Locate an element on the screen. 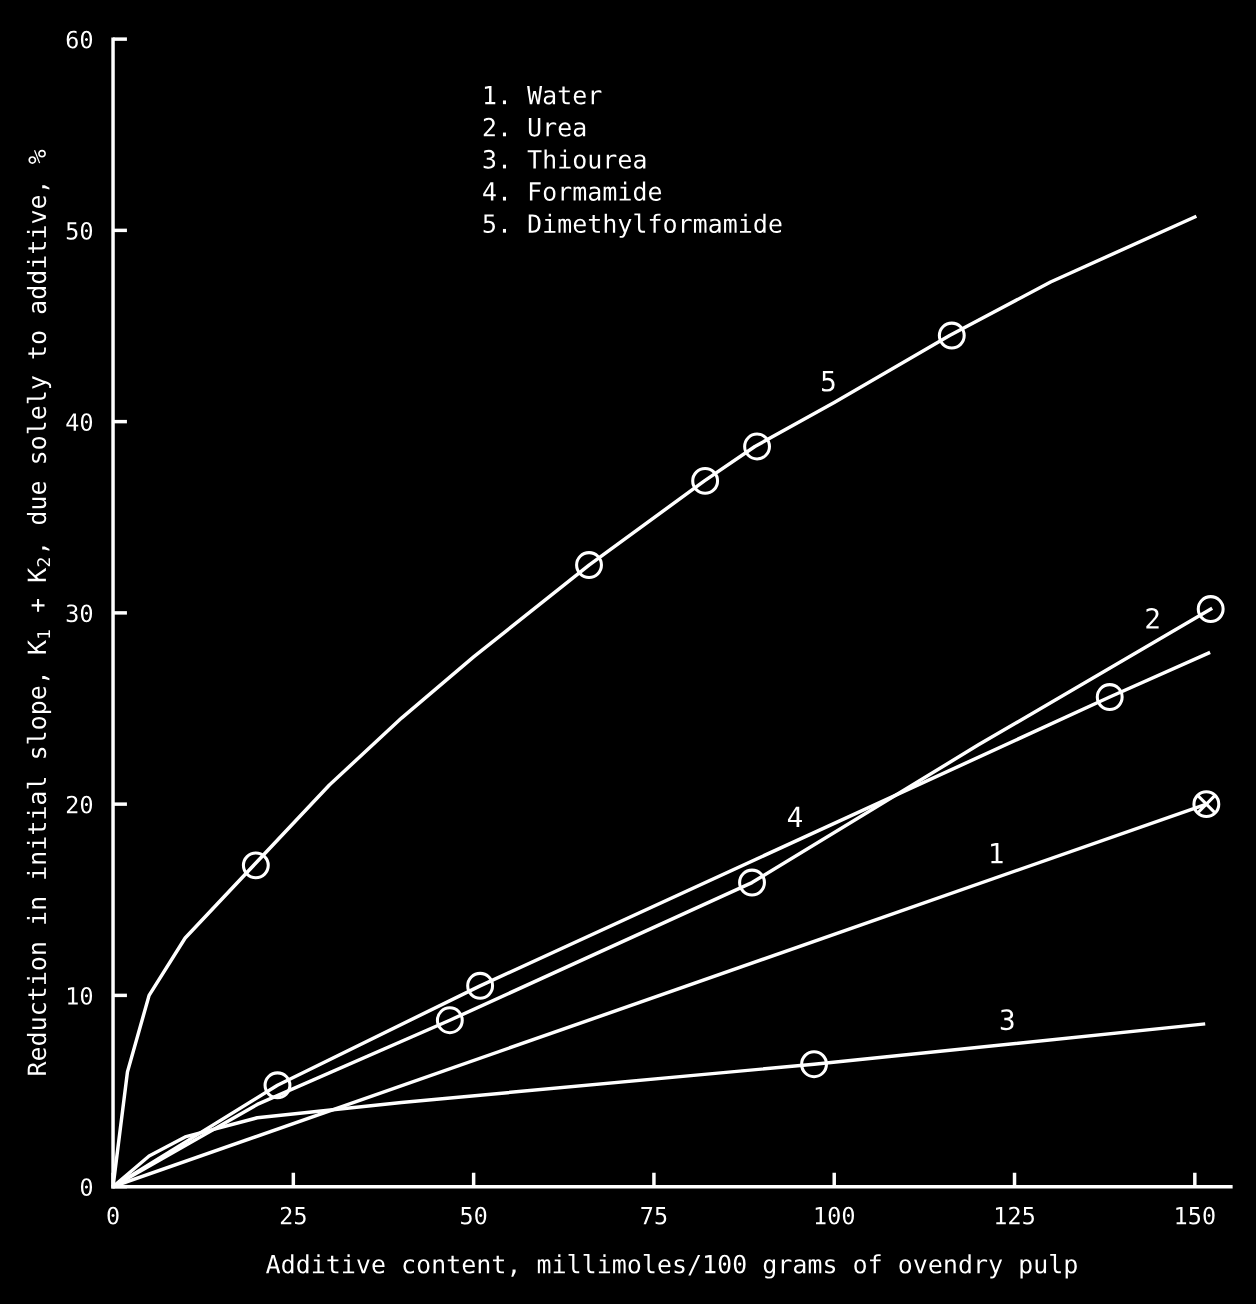 The height and width of the screenshot is (1304, 1256). annotation: 4. Formamide is located at coordinates (572, 191).